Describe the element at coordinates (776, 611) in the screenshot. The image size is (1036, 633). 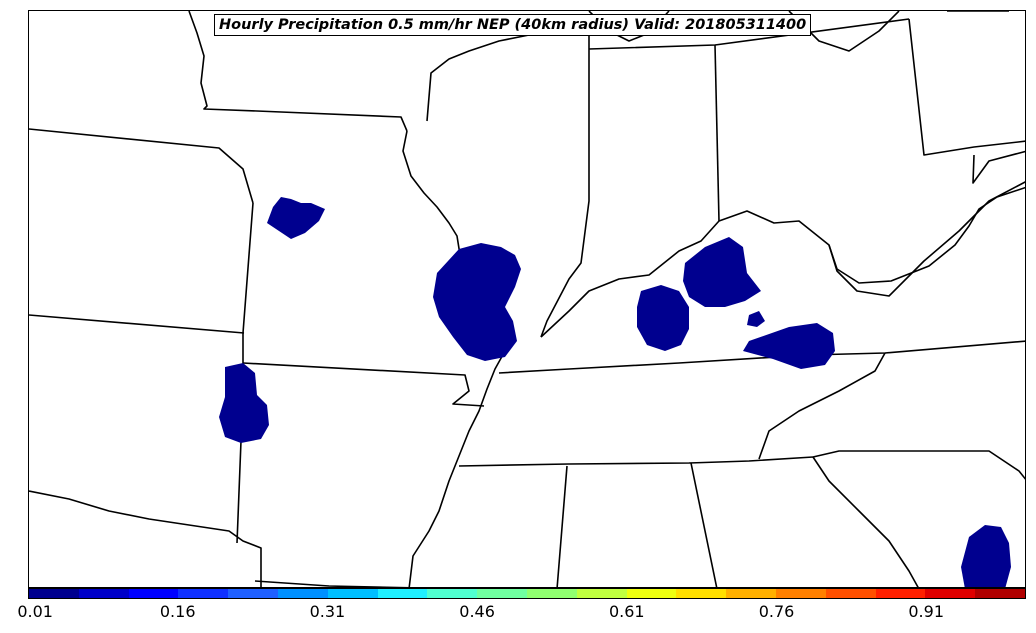
I see `colorbar-tick-label: 0.76` at that location.